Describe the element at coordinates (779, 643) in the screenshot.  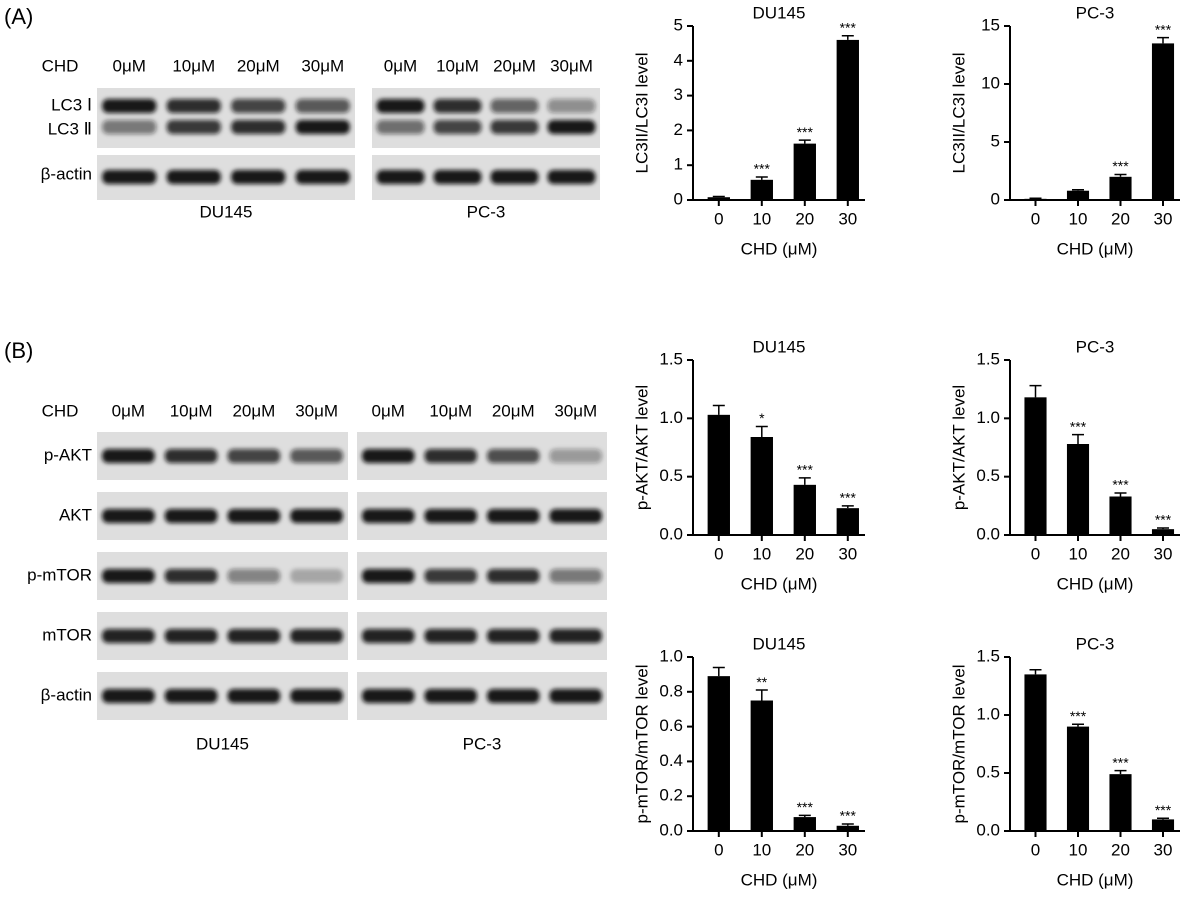
I see `chart-title: DU145` at that location.